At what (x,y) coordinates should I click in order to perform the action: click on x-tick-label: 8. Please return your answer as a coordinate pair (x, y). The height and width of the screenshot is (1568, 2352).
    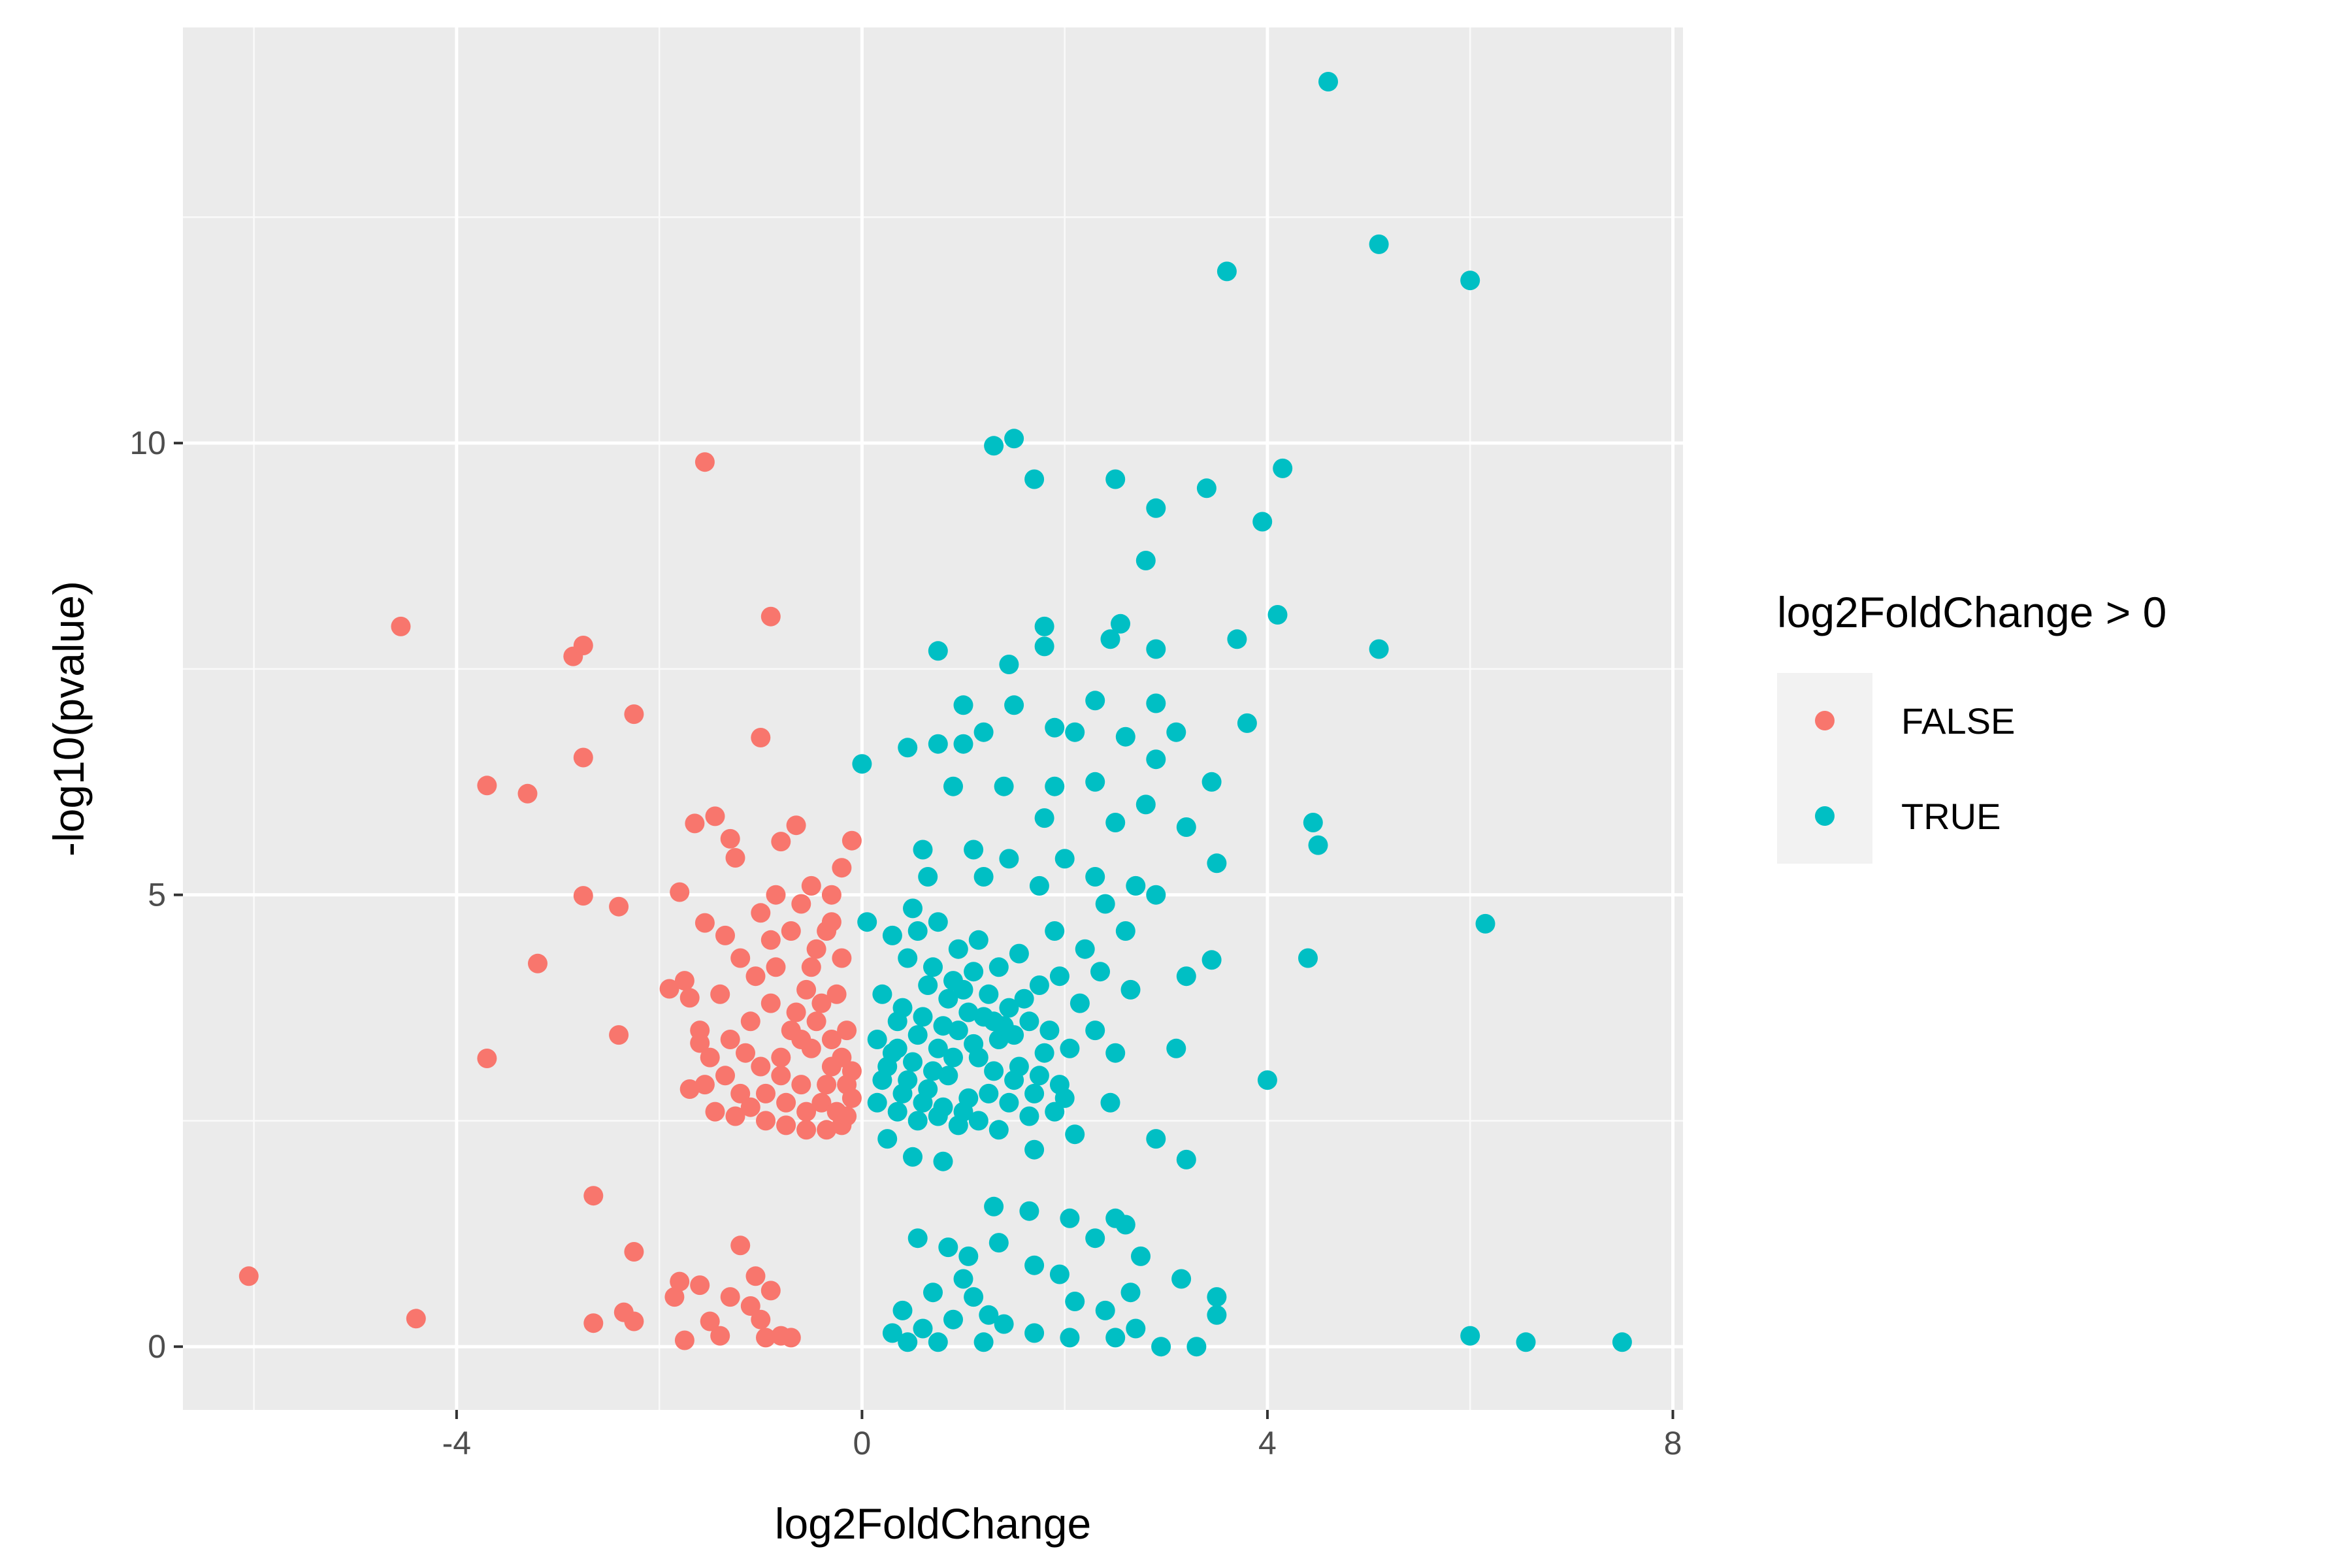
    Looking at the image, I should click on (1673, 1443).